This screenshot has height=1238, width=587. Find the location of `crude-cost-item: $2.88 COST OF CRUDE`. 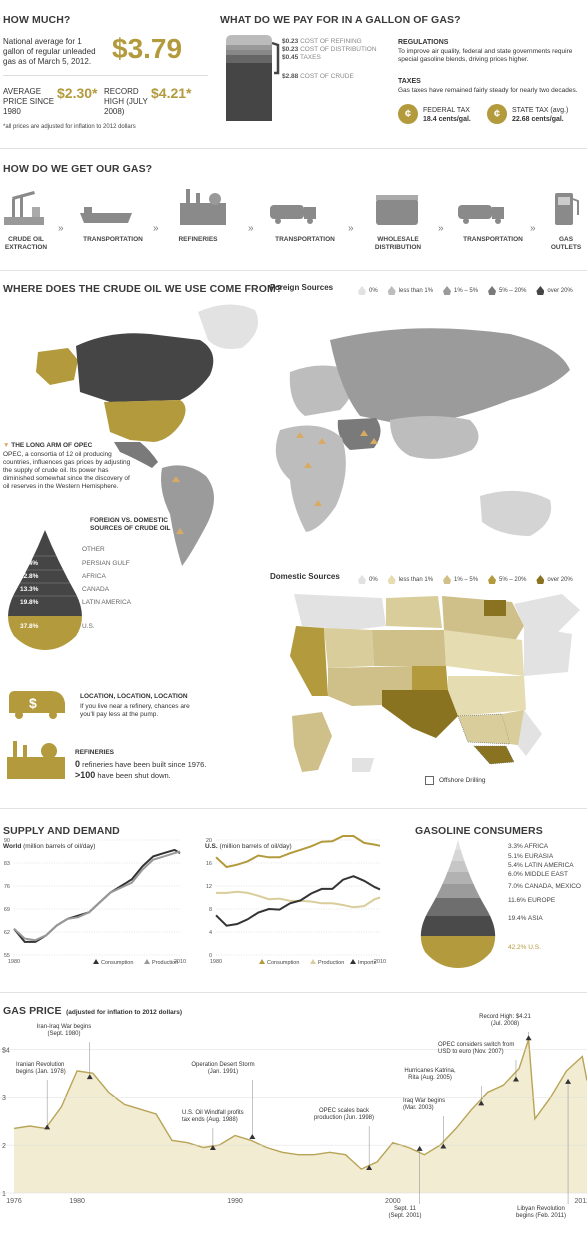

crude-cost-item: $2.88 COST OF CRUDE is located at coordinates (318, 76).